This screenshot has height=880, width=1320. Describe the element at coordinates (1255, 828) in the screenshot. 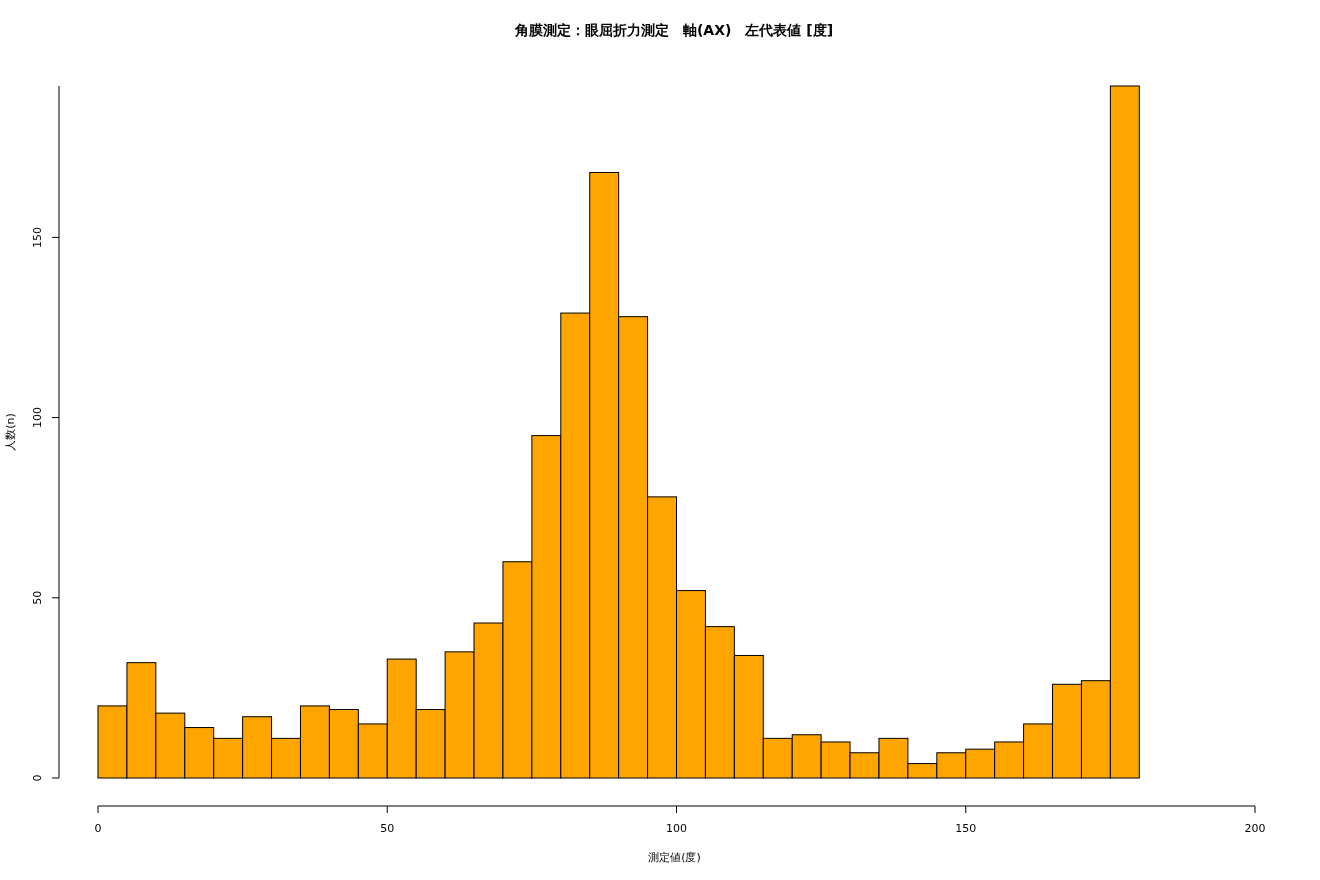

I see `x-tick-label: 200` at that location.